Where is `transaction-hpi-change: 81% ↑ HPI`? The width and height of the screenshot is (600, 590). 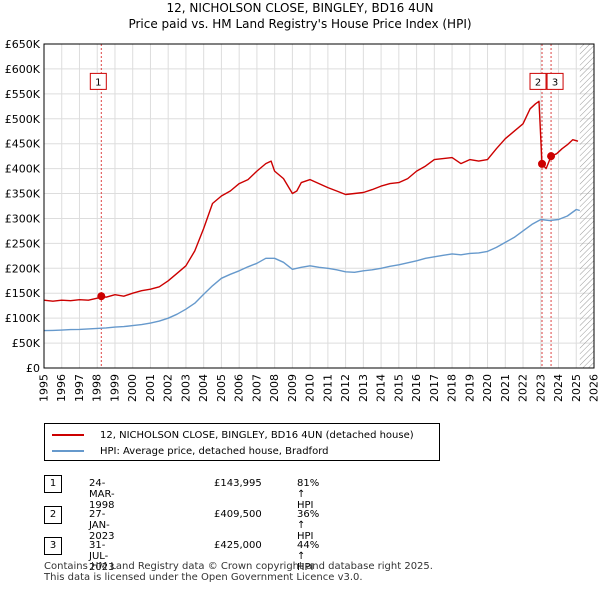
transaction-hpi-change: 81% ↑ HPI is located at coordinates (308, 494).